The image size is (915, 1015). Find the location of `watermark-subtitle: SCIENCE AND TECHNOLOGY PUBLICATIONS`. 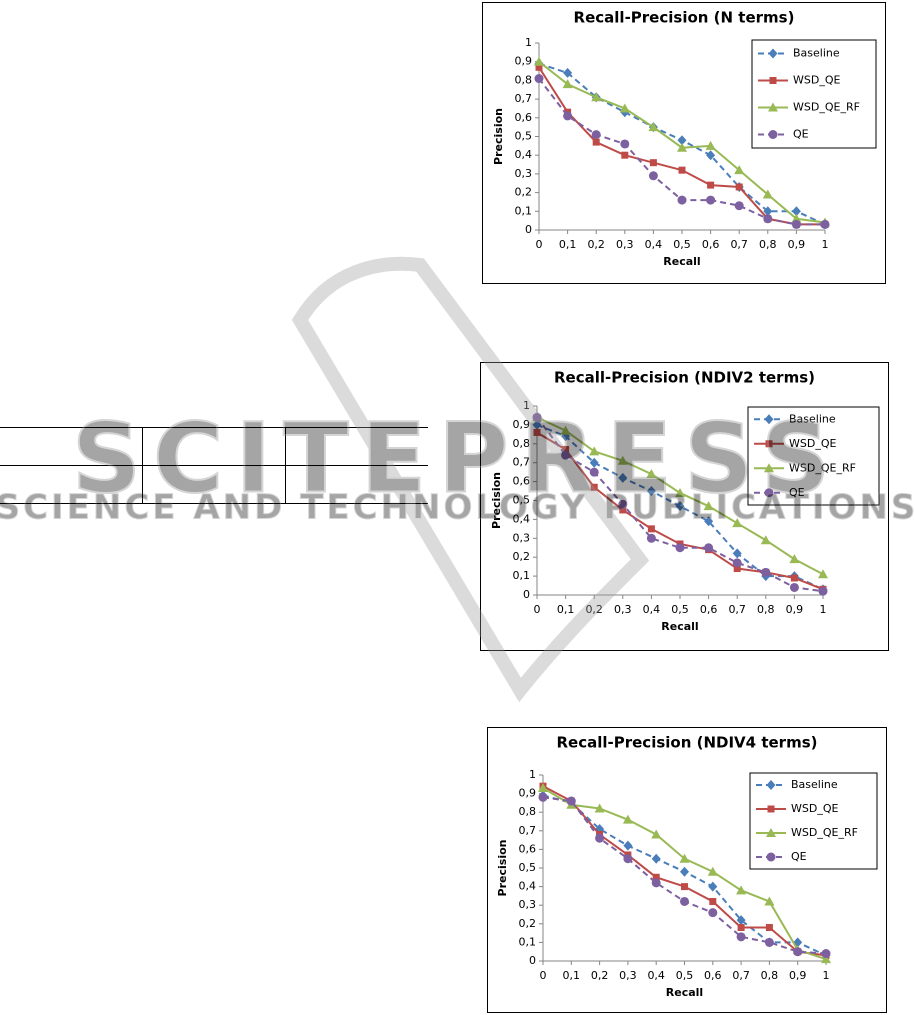

watermark-subtitle: SCIENCE AND TECHNOLOGY PUBLICATIONS is located at coordinates (457, 508).